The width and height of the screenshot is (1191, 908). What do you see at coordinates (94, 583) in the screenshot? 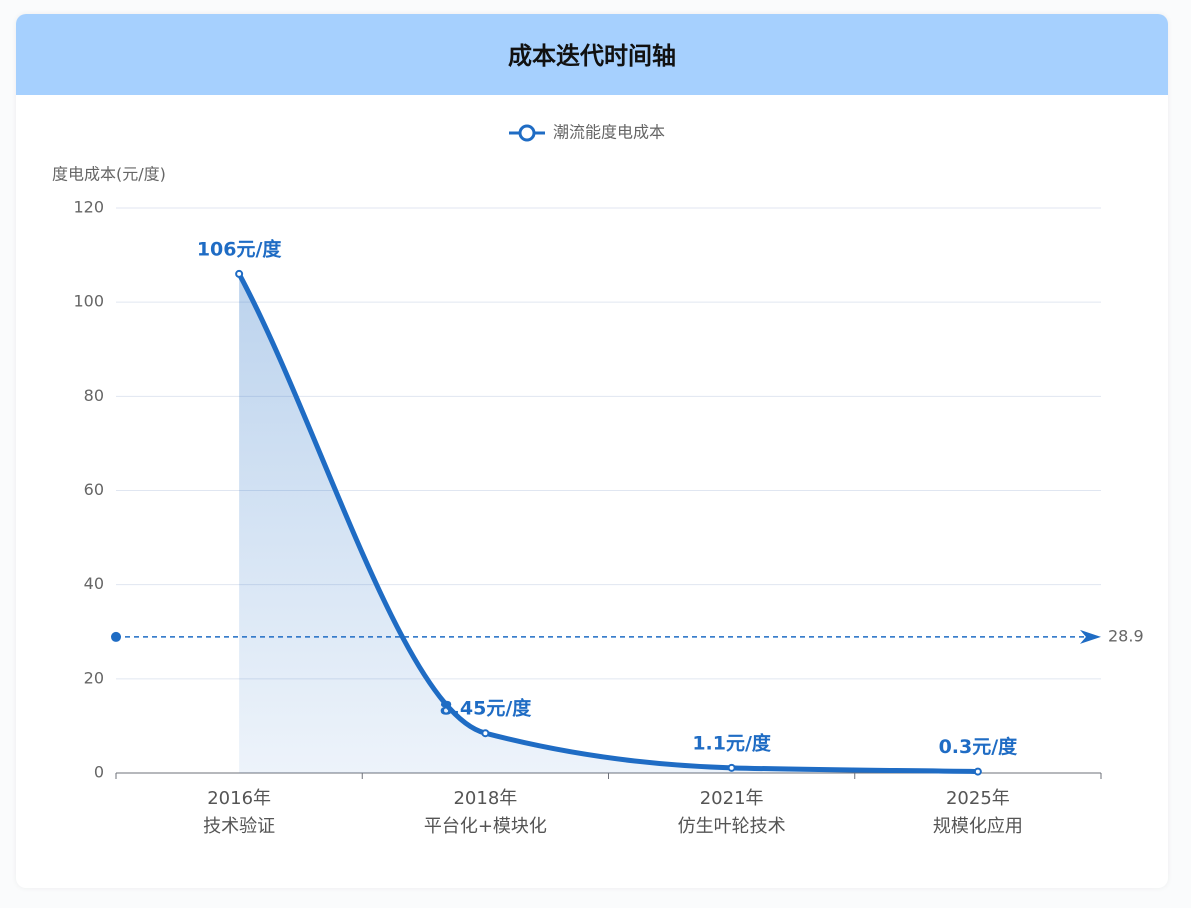
I see `y-tick-label: 40` at bounding box center [94, 583].